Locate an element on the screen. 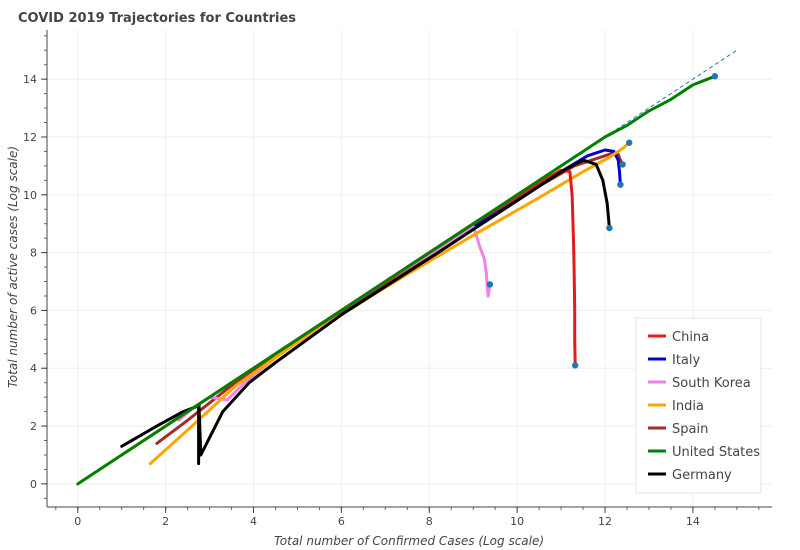 This screenshot has width=800, height=550. legend-label: United States is located at coordinates (716, 452).